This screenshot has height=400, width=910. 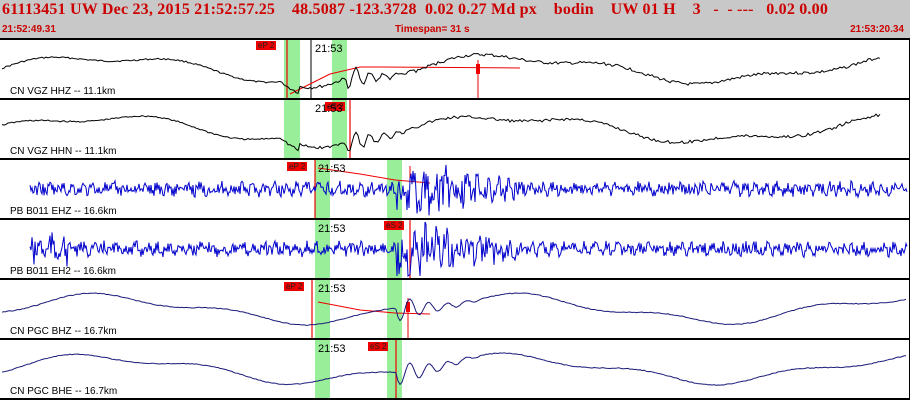 I want to click on waveform-canvas-hhz, so click(x=454, y=69).